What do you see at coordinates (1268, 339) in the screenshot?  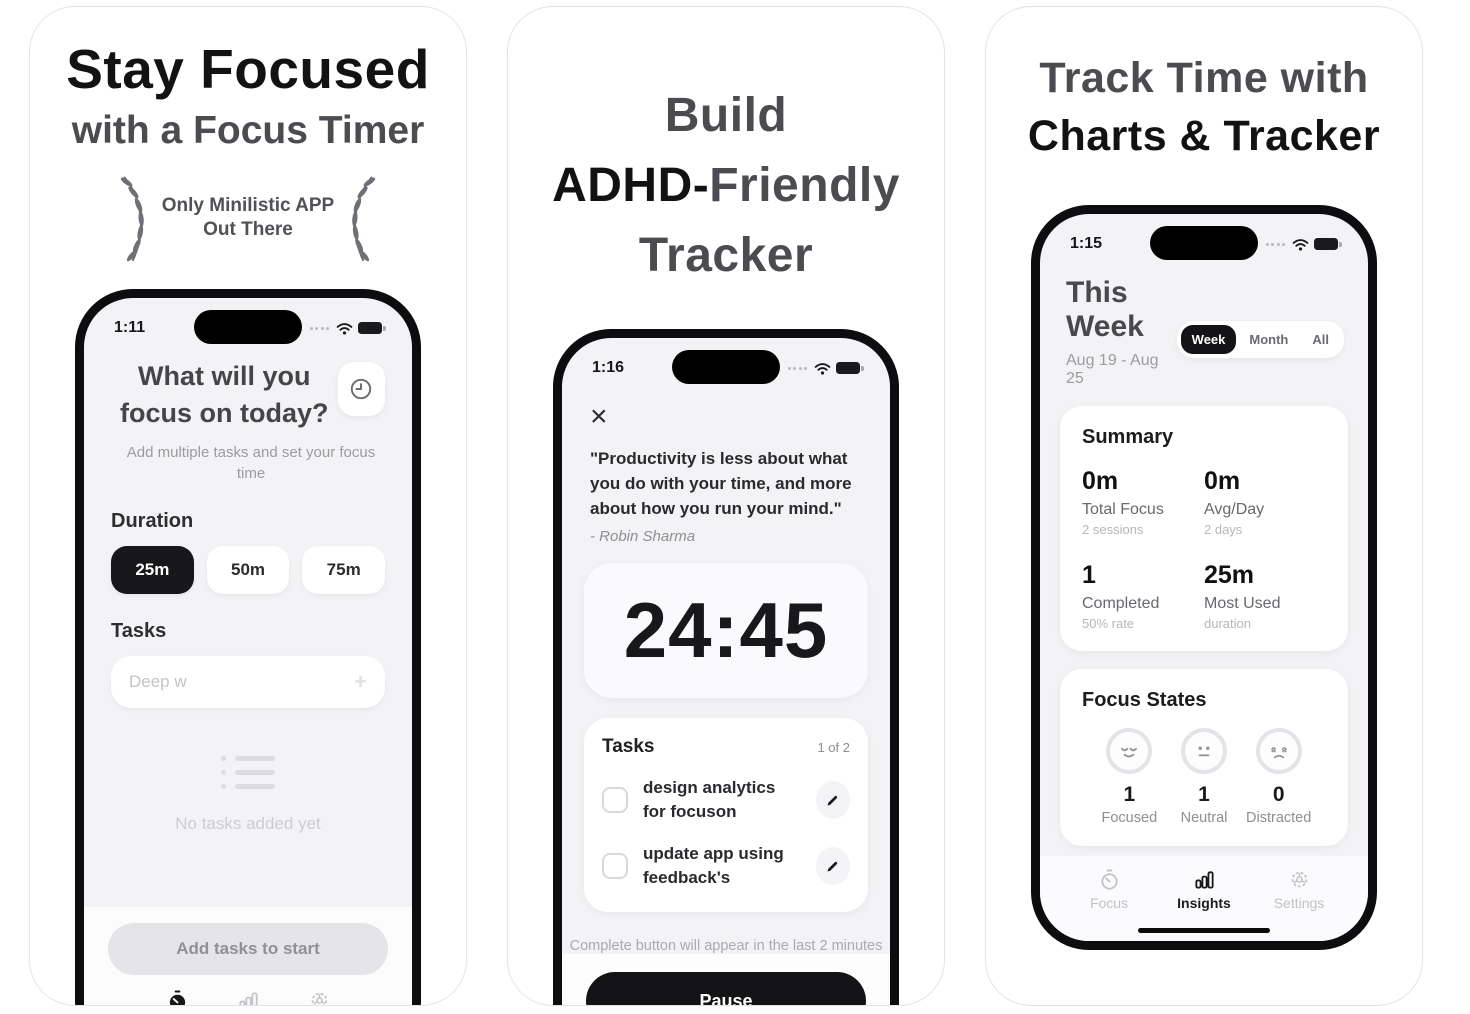 I see `segment-month: Month` at bounding box center [1268, 339].